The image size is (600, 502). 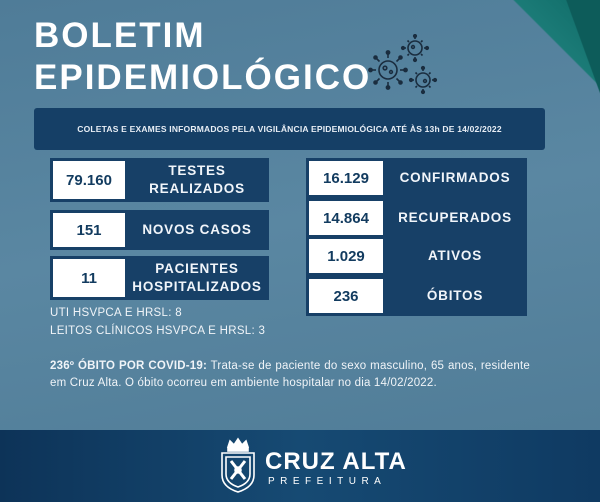 What do you see at coordinates (197, 229) in the screenshot?
I see `stat-label: NOVOS CASOS` at bounding box center [197, 229].